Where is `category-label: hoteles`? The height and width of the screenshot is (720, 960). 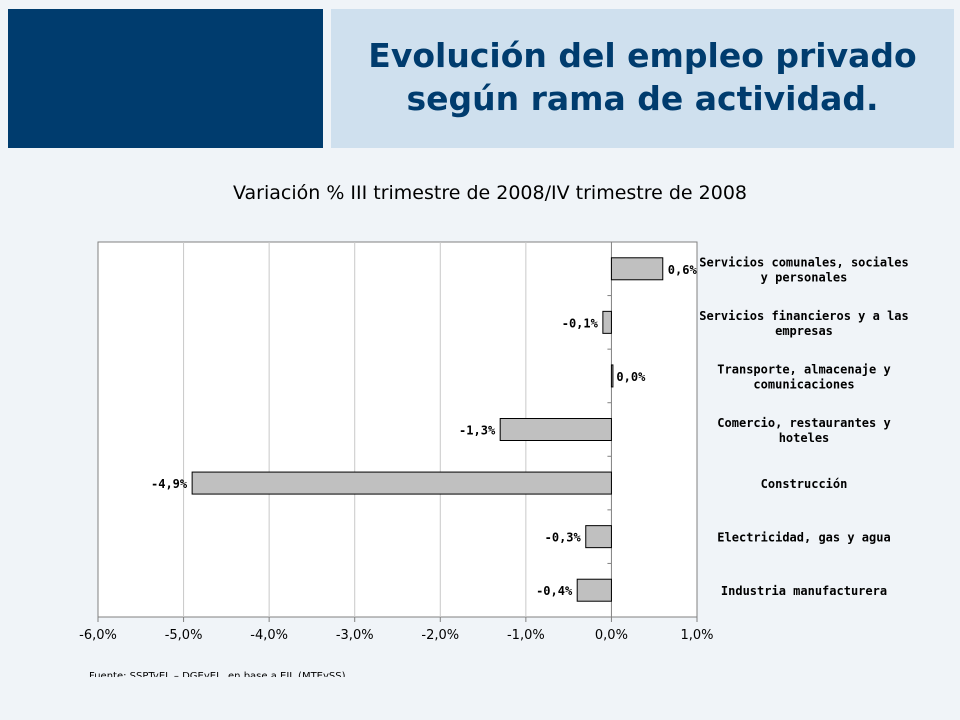
category-label: hoteles is located at coordinates (804, 438).